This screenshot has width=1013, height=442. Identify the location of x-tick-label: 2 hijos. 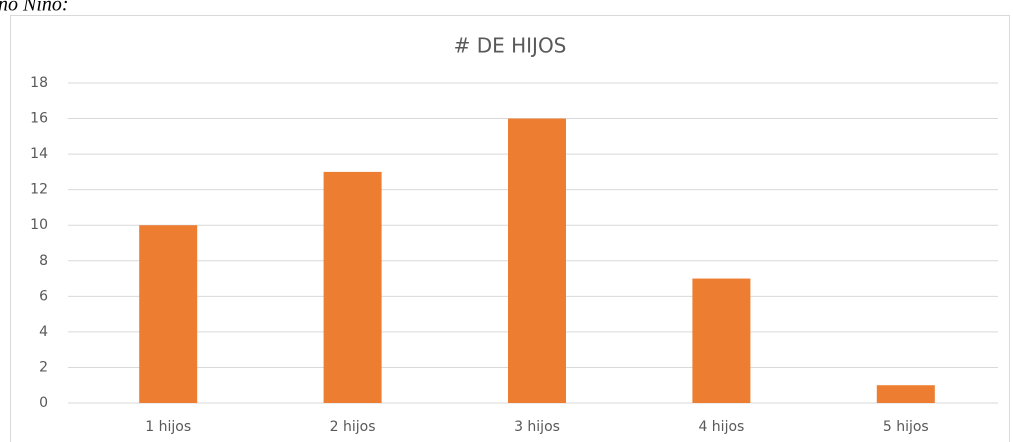
(353, 427).